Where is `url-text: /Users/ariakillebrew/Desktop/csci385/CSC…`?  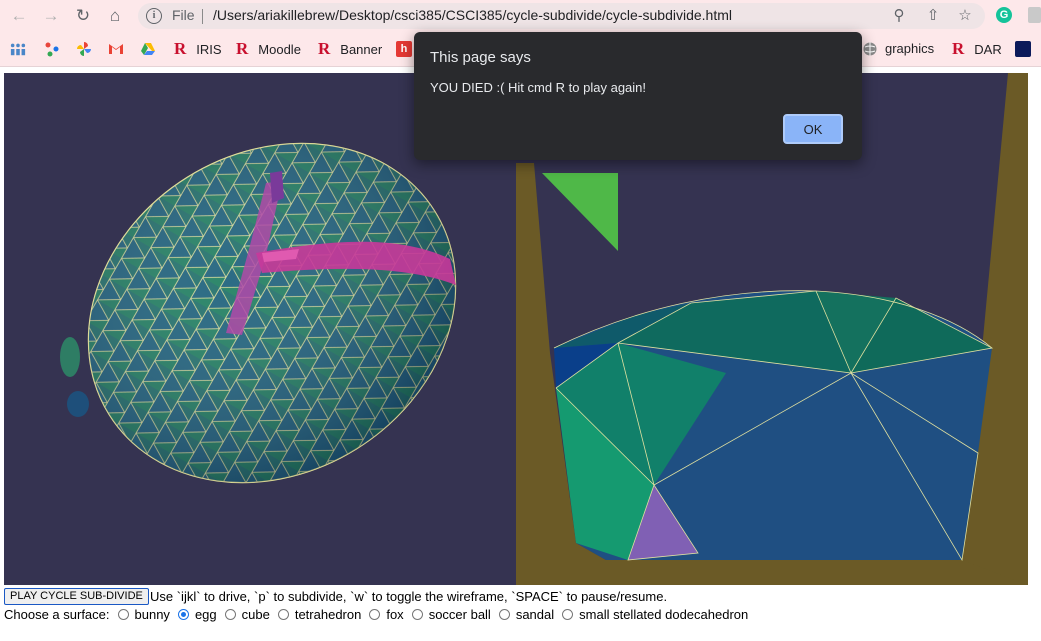
url-text: /Users/ariakillebrew/Desktop/csci385/CSC… is located at coordinates (472, 15).